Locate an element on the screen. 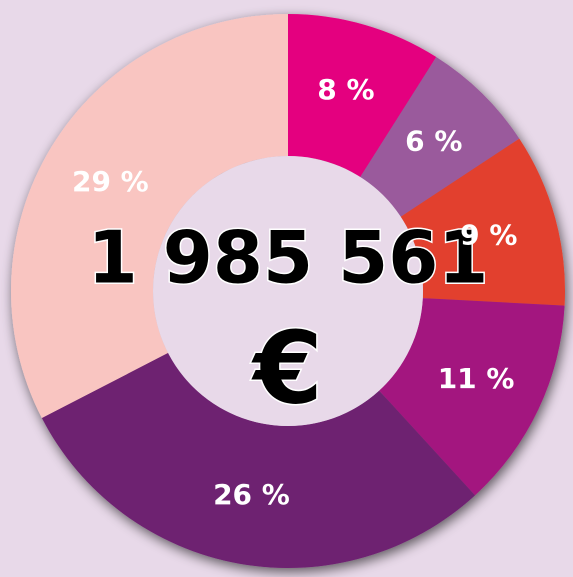  value-label: 9 % is located at coordinates (488, 235).